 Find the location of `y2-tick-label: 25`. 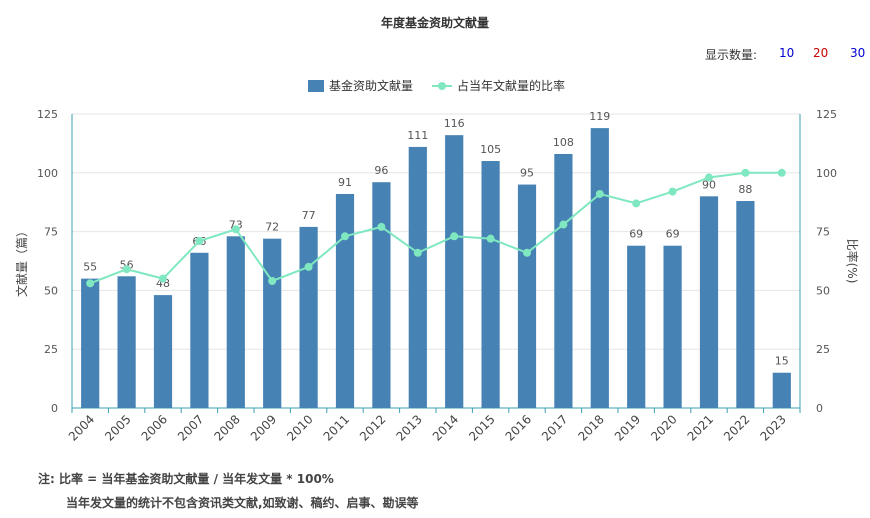

y2-tick-label: 25 is located at coordinates (823, 349).